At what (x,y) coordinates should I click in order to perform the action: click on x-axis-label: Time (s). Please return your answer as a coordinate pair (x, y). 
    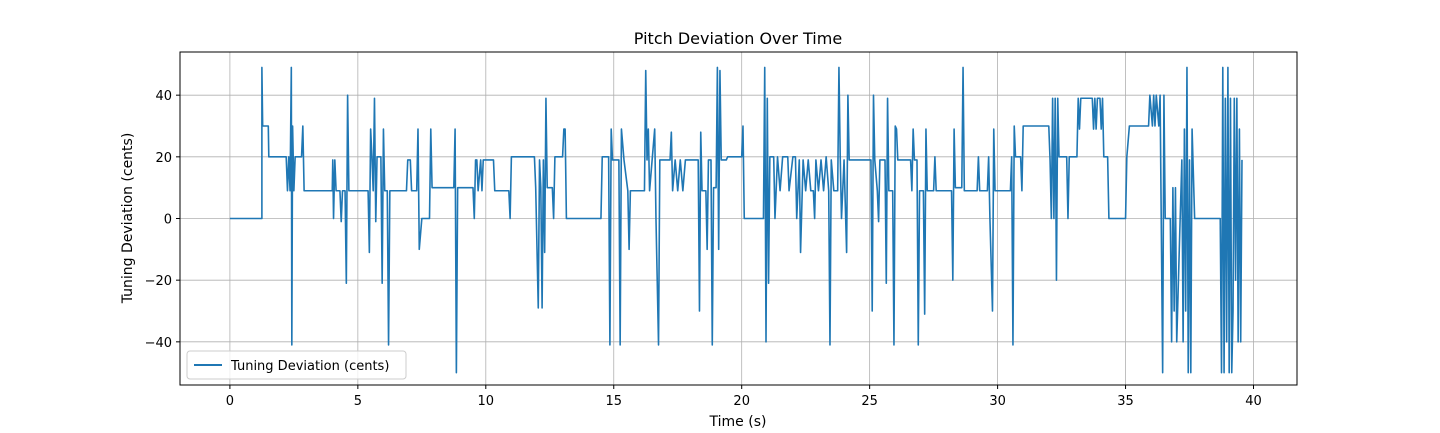
    Looking at the image, I should click on (738, 422).